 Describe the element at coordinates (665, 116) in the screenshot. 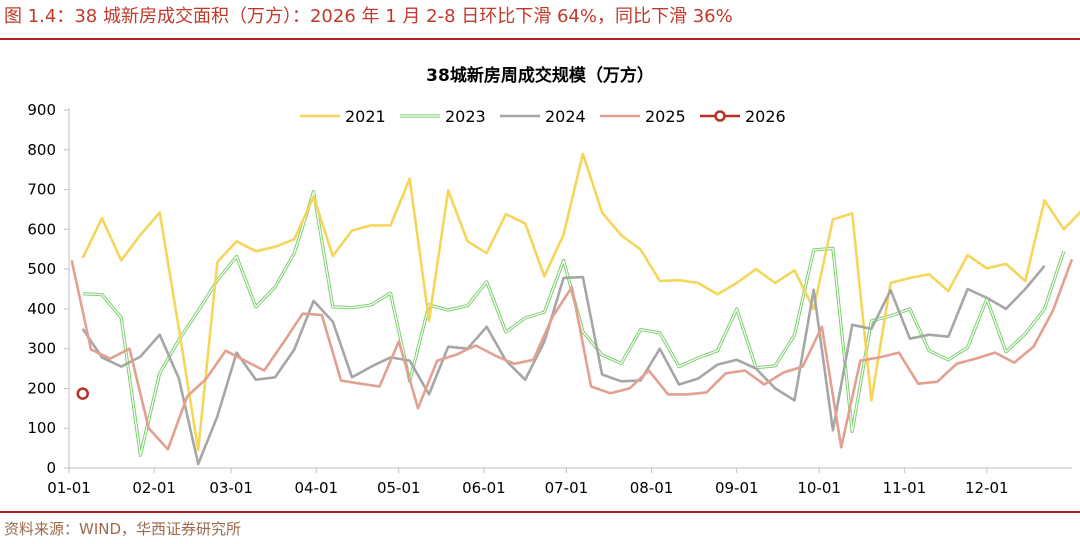

I see `legend-label: 2025` at that location.